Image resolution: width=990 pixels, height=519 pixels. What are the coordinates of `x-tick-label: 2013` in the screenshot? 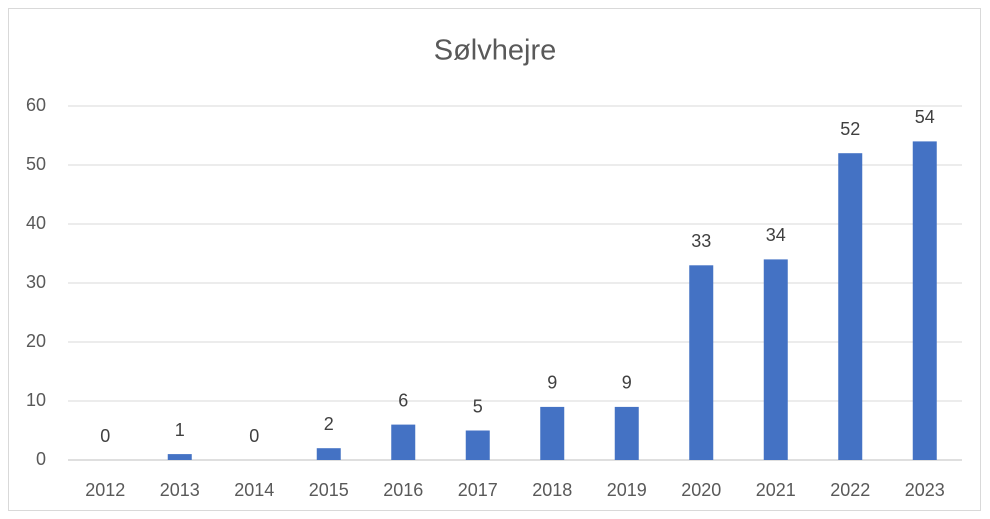 It's located at (180, 490).